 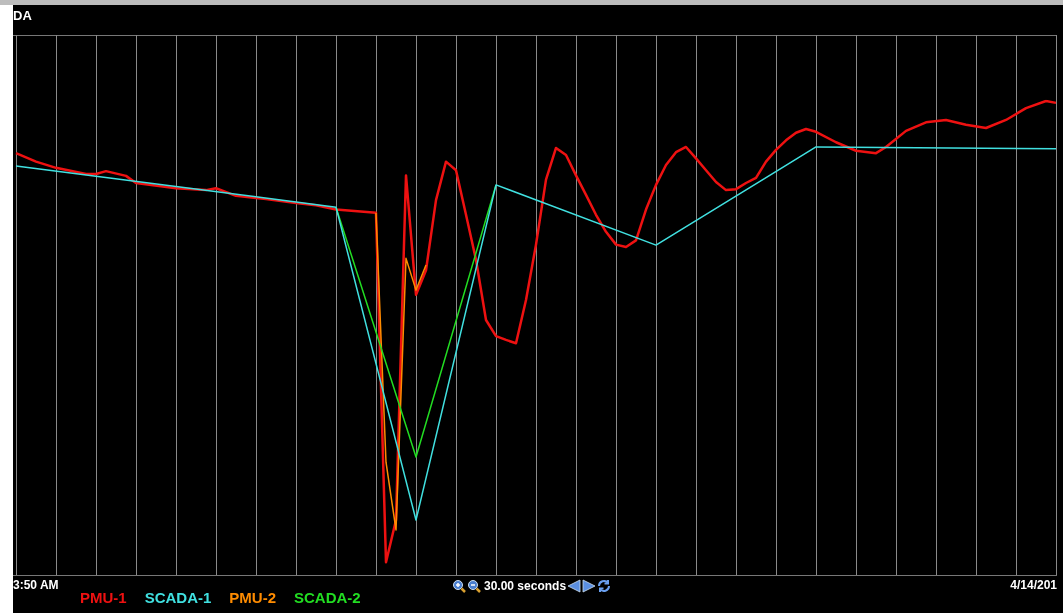 What do you see at coordinates (178, 597) in the screenshot?
I see `text: SCADA-1` at bounding box center [178, 597].